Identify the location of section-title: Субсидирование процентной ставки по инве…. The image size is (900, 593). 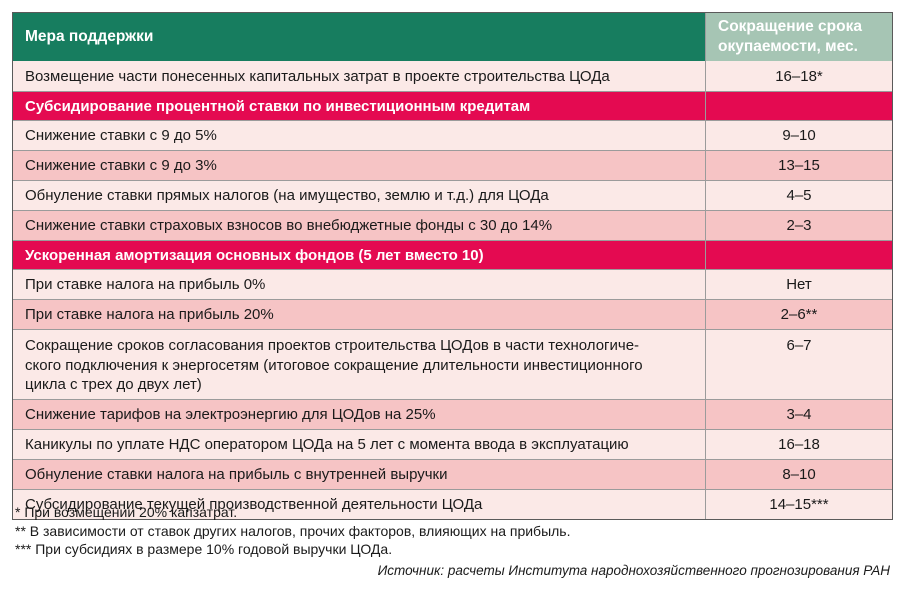
(359, 106).